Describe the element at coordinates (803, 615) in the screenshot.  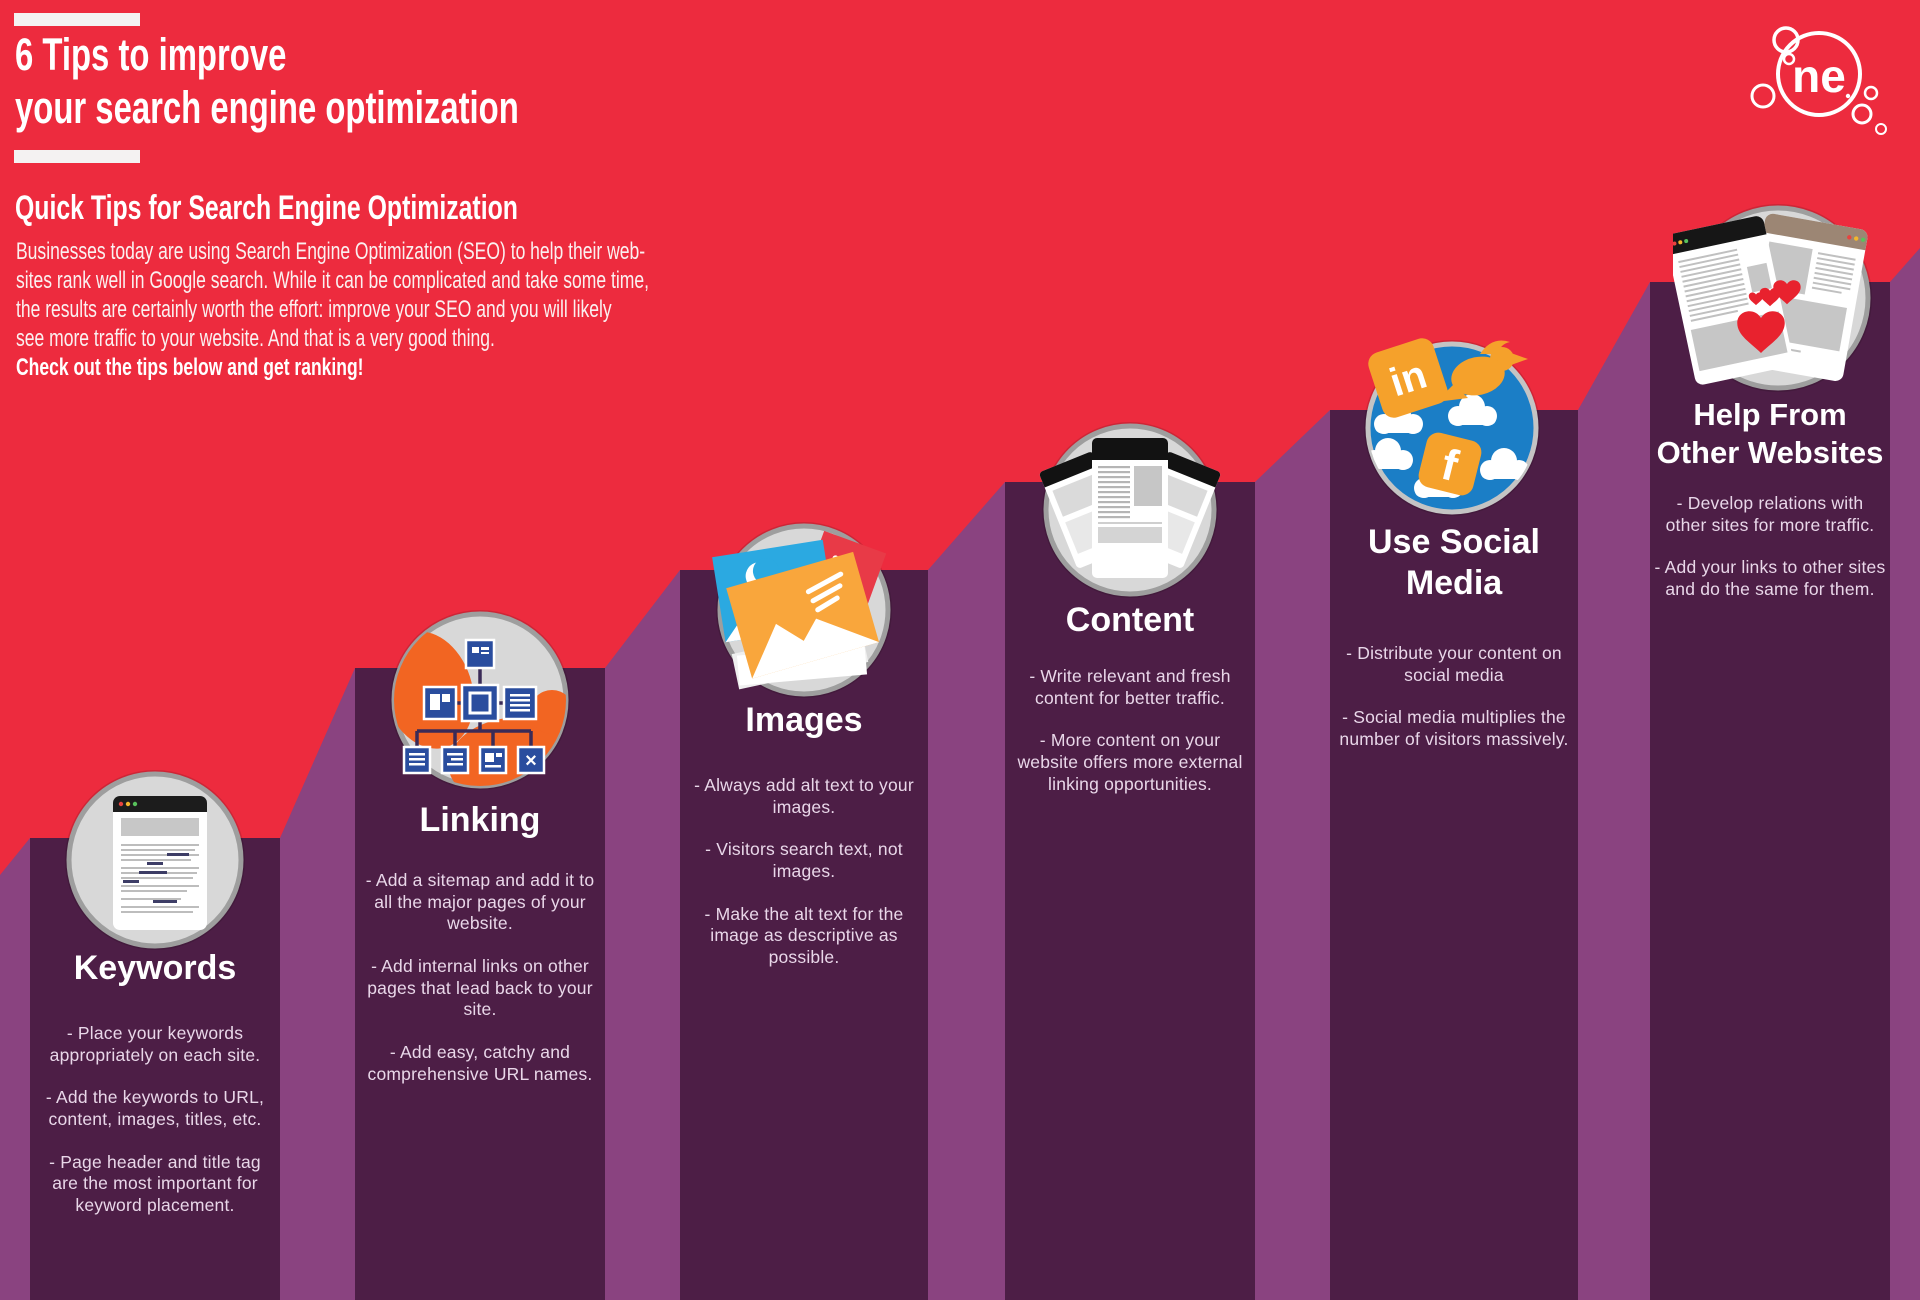
I see `photo-orange-mountains` at that location.